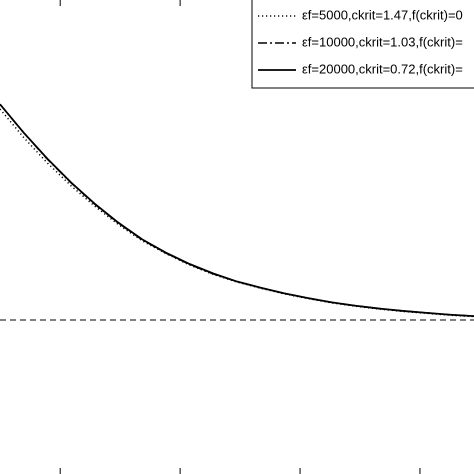 This screenshot has height=474, width=474. Describe the element at coordinates (382, 14) in the screenshot. I see `legend-label: εf=5000,ckrit=1.47,f(ckrit)=0` at that location.